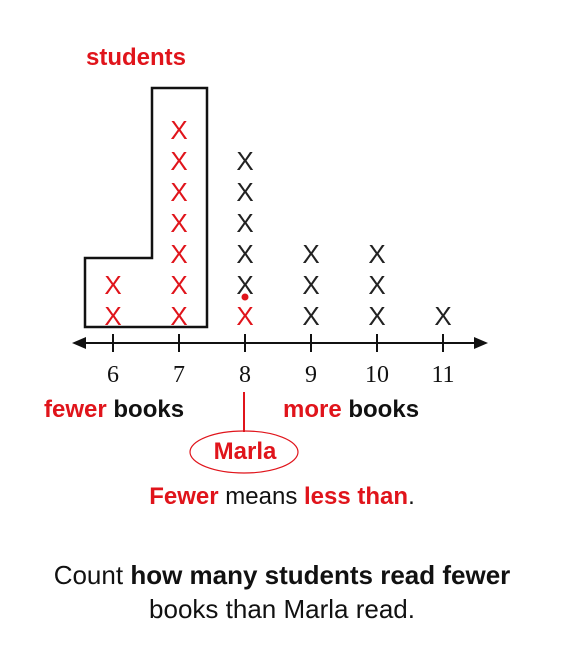 This screenshot has width=564, height=648. What do you see at coordinates (112, 316) in the screenshot?
I see `x-mark-6-1: X` at bounding box center [112, 316].